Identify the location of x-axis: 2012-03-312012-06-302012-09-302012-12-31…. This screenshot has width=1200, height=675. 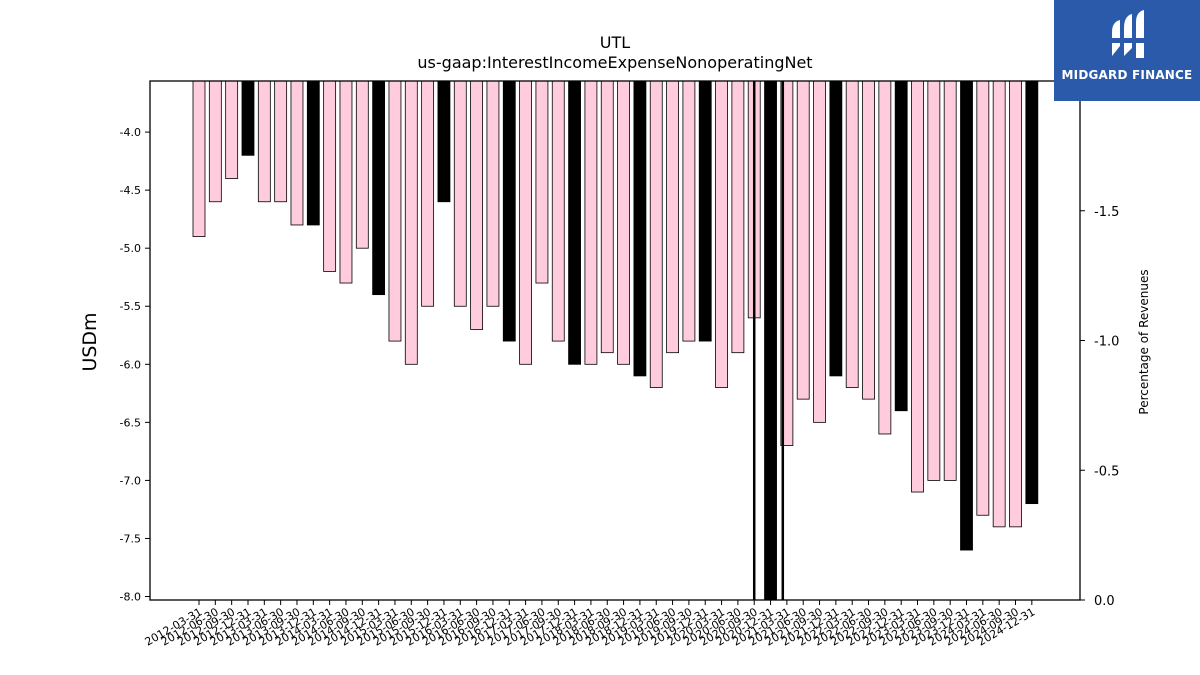
(590, 624).